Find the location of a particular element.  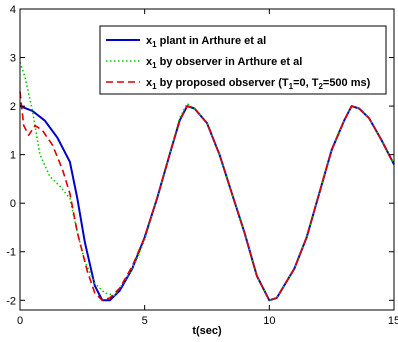

legend-label-rest: plant in Arthure et al is located at coordinates (212, 41).